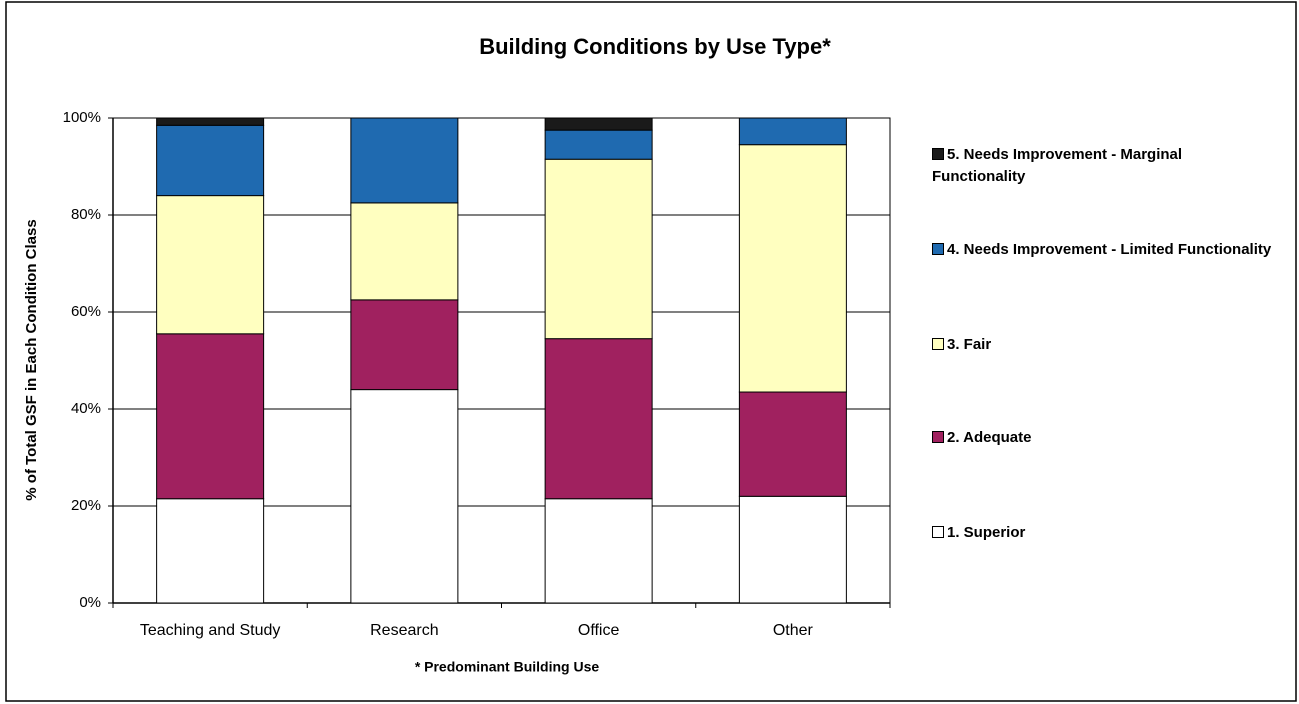 This screenshot has height=704, width=1299. What do you see at coordinates (31, 359) in the screenshot?
I see `y-axis-label: % of Total GSF in Each Condition Class` at bounding box center [31, 359].